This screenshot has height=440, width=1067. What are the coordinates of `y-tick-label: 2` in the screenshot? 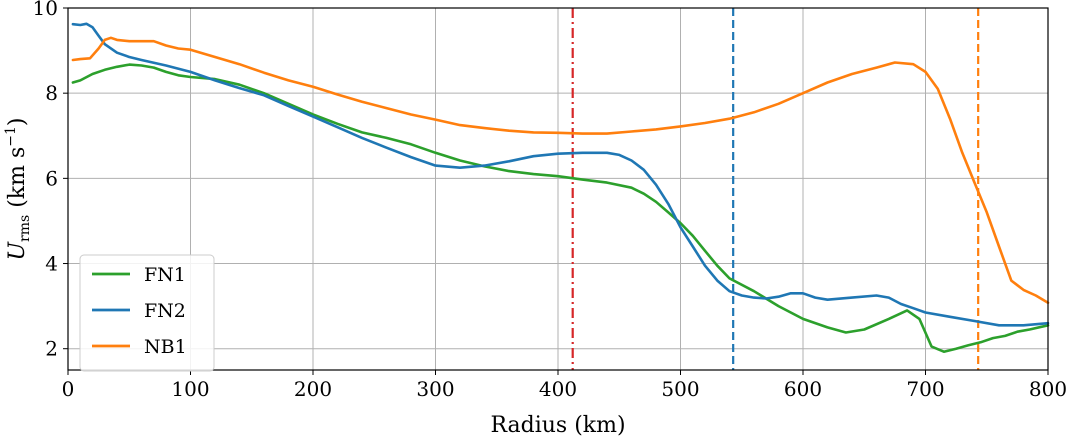 It's located at (51, 349).